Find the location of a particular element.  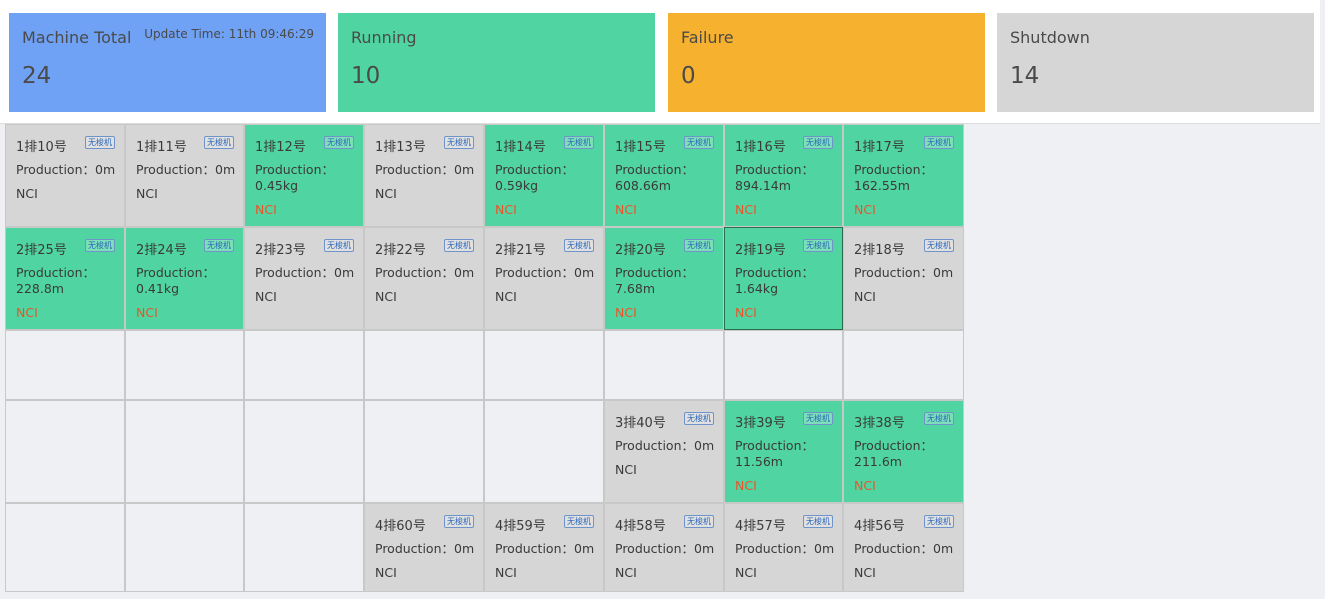

machine-card: 1排10号 无梭机 Production：0m NCI is located at coordinates (65, 175).